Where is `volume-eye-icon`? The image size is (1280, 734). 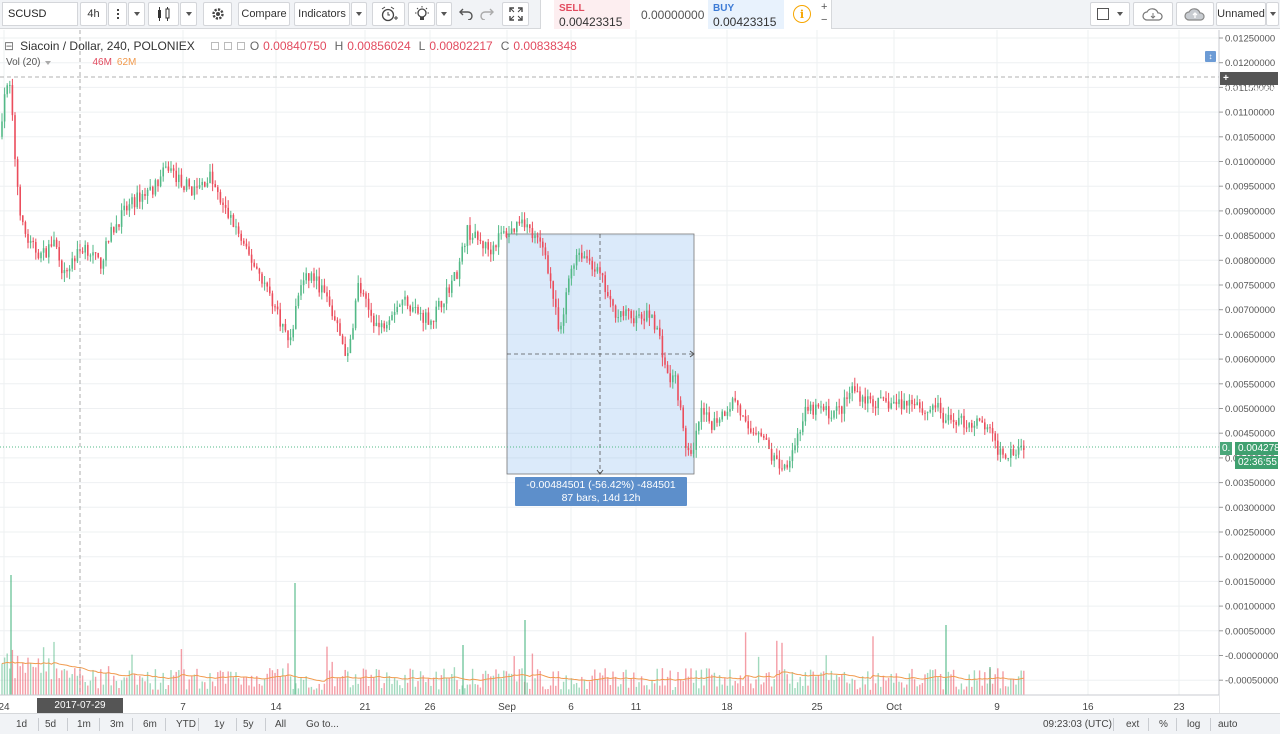 volume-eye-icon is located at coordinates (59, 62).